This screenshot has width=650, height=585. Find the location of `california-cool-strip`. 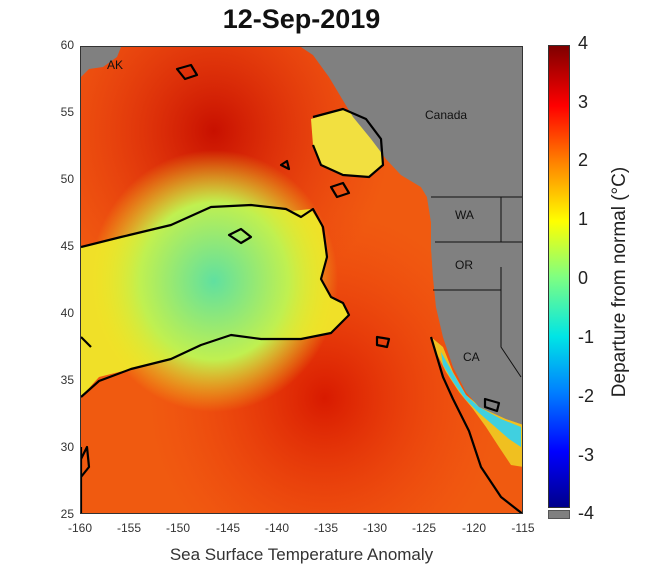

california-cool-strip is located at coordinates (476, 402).